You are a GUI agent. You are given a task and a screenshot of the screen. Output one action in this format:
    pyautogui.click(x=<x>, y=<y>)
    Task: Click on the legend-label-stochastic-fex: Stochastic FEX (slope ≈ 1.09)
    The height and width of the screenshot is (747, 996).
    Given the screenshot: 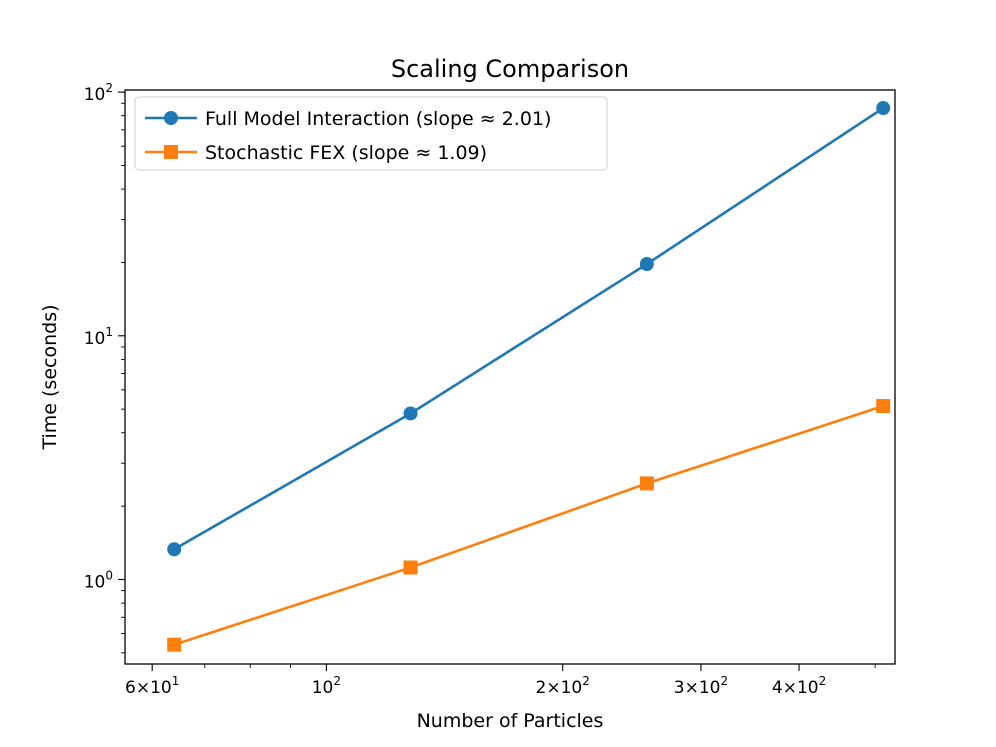 What is the action you would take?
    pyautogui.click(x=346, y=153)
    